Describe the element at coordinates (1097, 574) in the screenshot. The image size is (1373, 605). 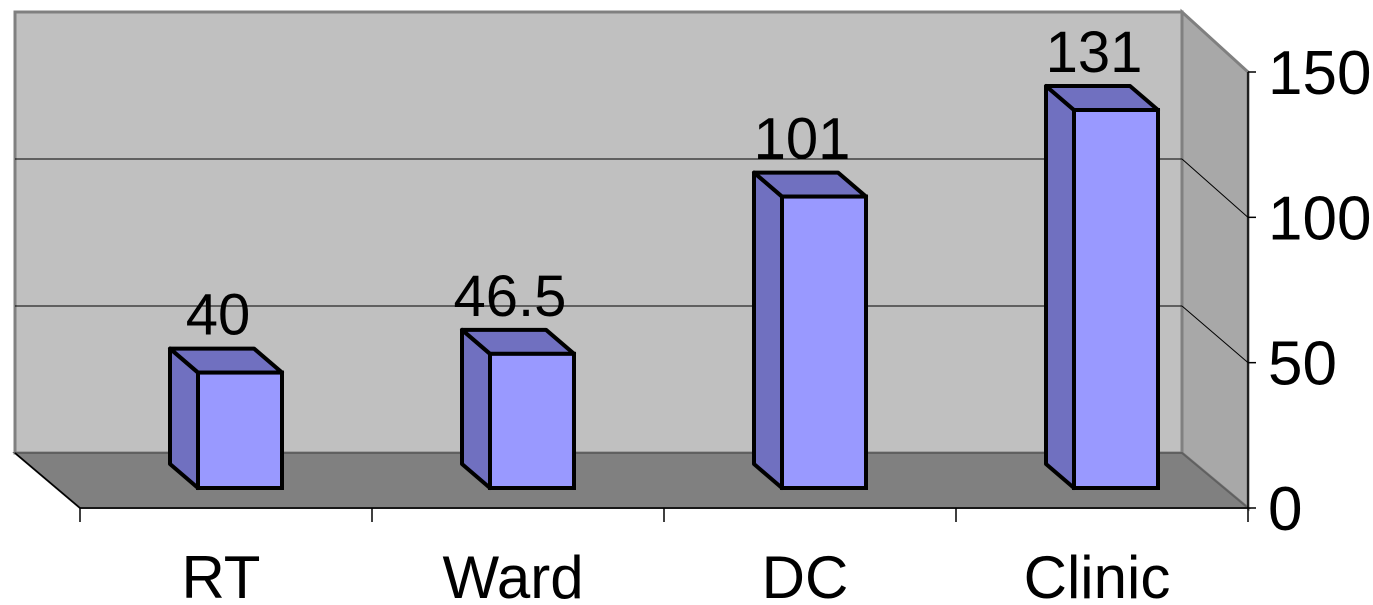
I see `category-label: Clinic` at that location.